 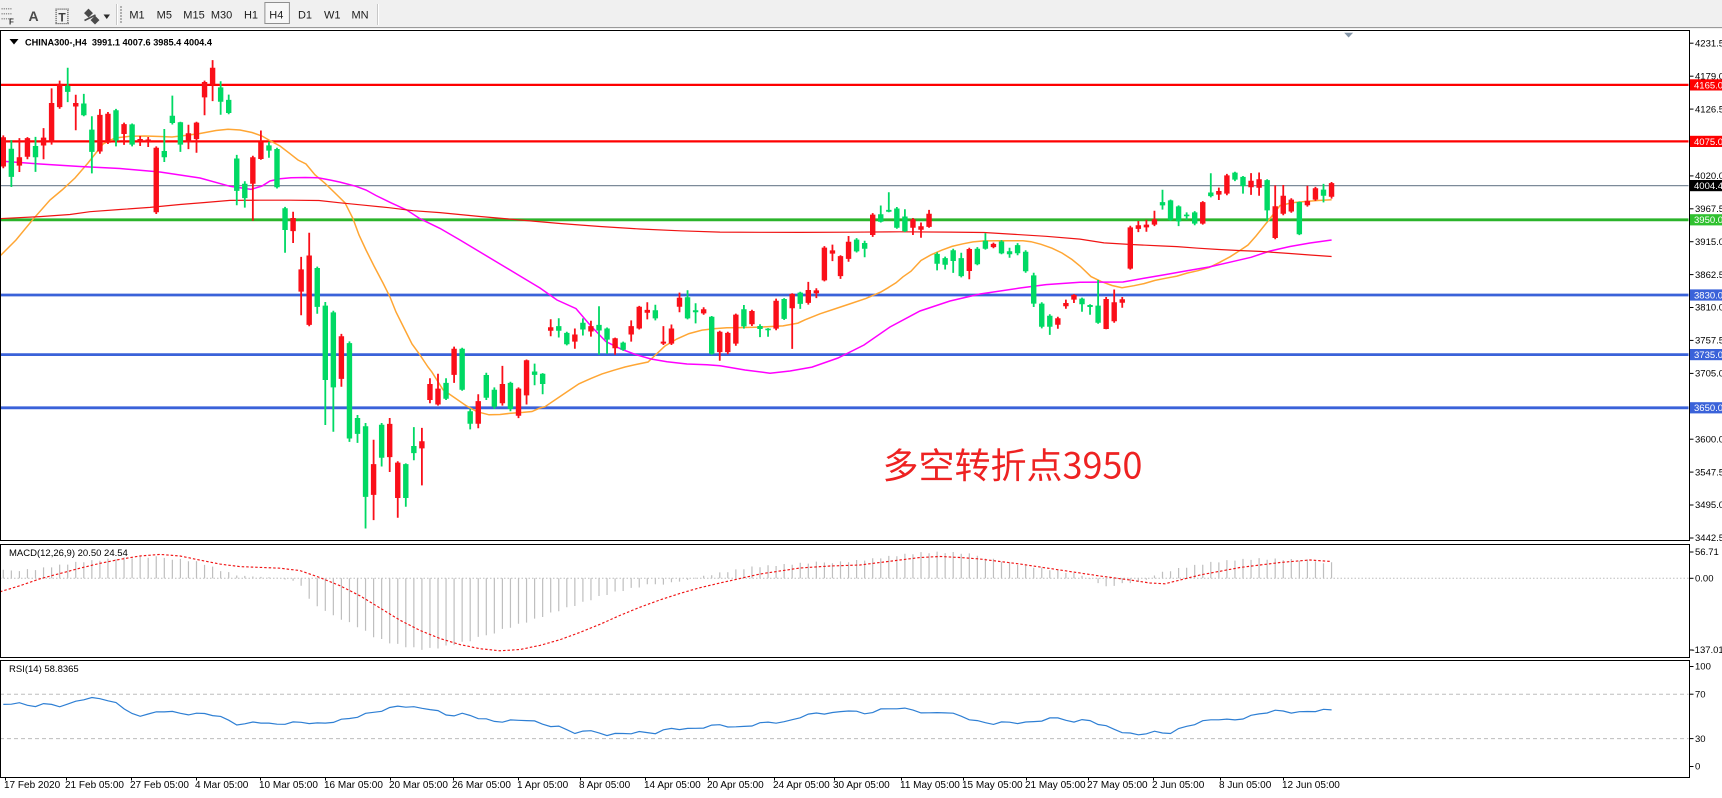 I want to click on svg-text: 1 Apr 05:00, so click(x=543, y=785).